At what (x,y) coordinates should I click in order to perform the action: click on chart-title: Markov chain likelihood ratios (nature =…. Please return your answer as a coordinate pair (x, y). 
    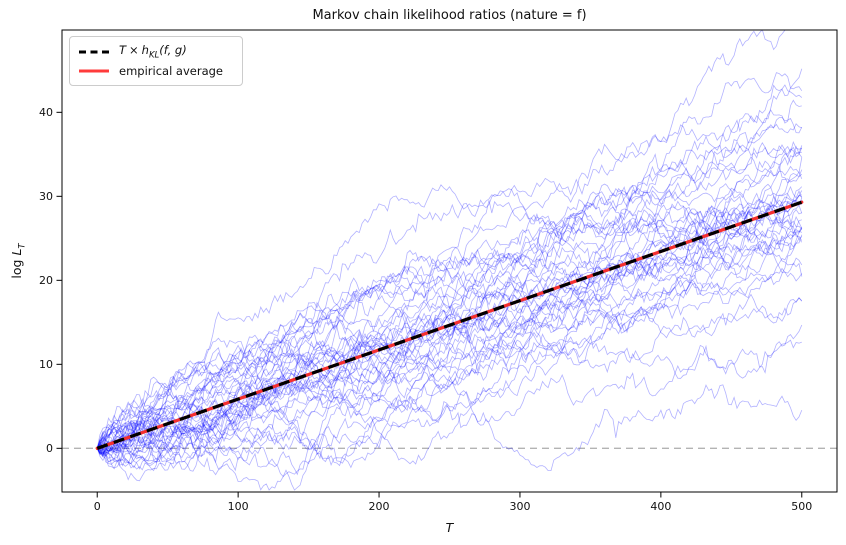
    Looking at the image, I should click on (449, 15).